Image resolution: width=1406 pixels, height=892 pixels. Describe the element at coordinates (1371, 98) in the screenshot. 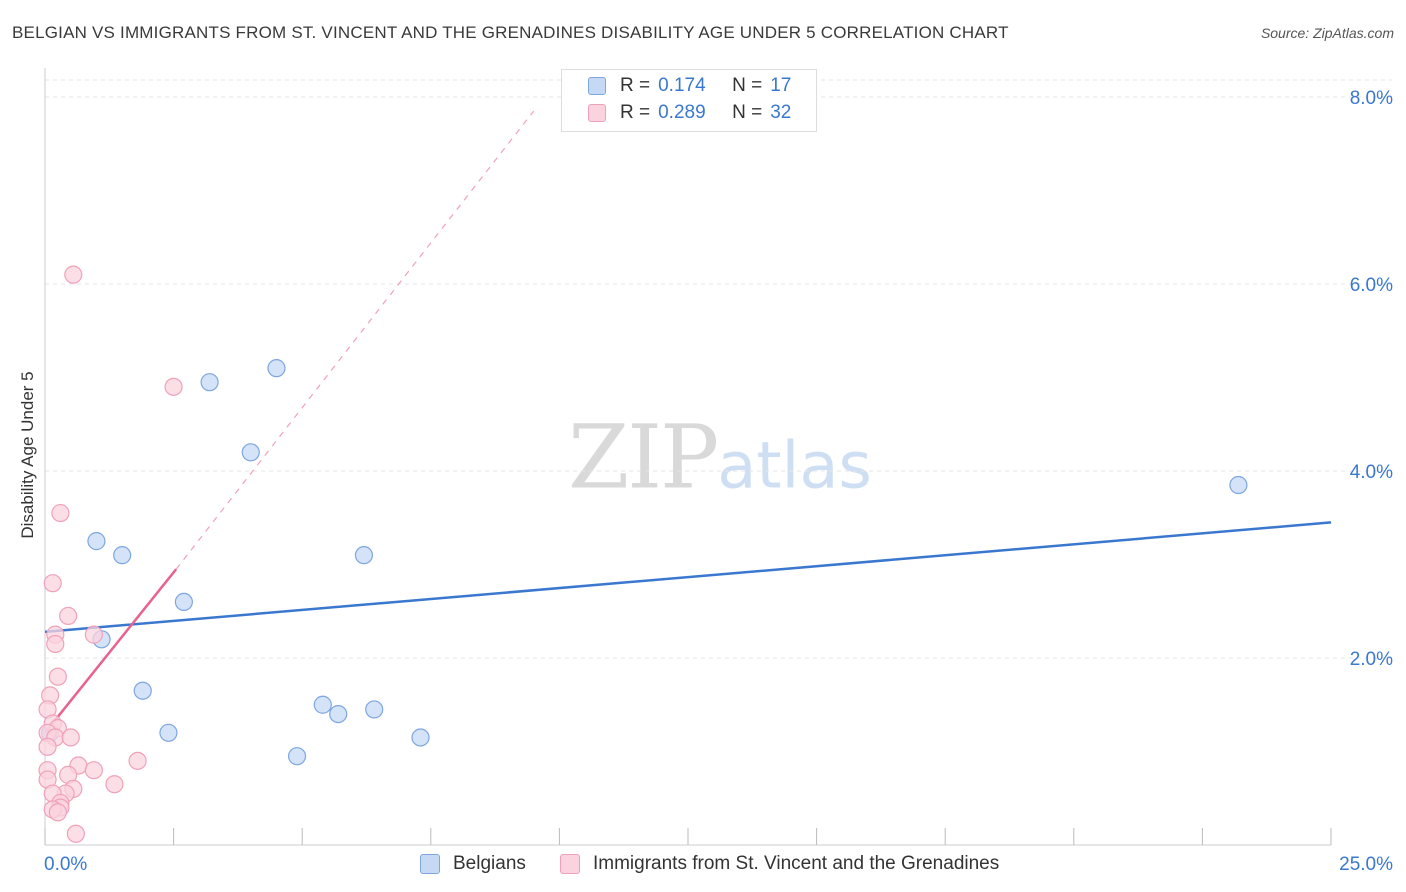

I see `y-tick-label: 8.0%` at that location.